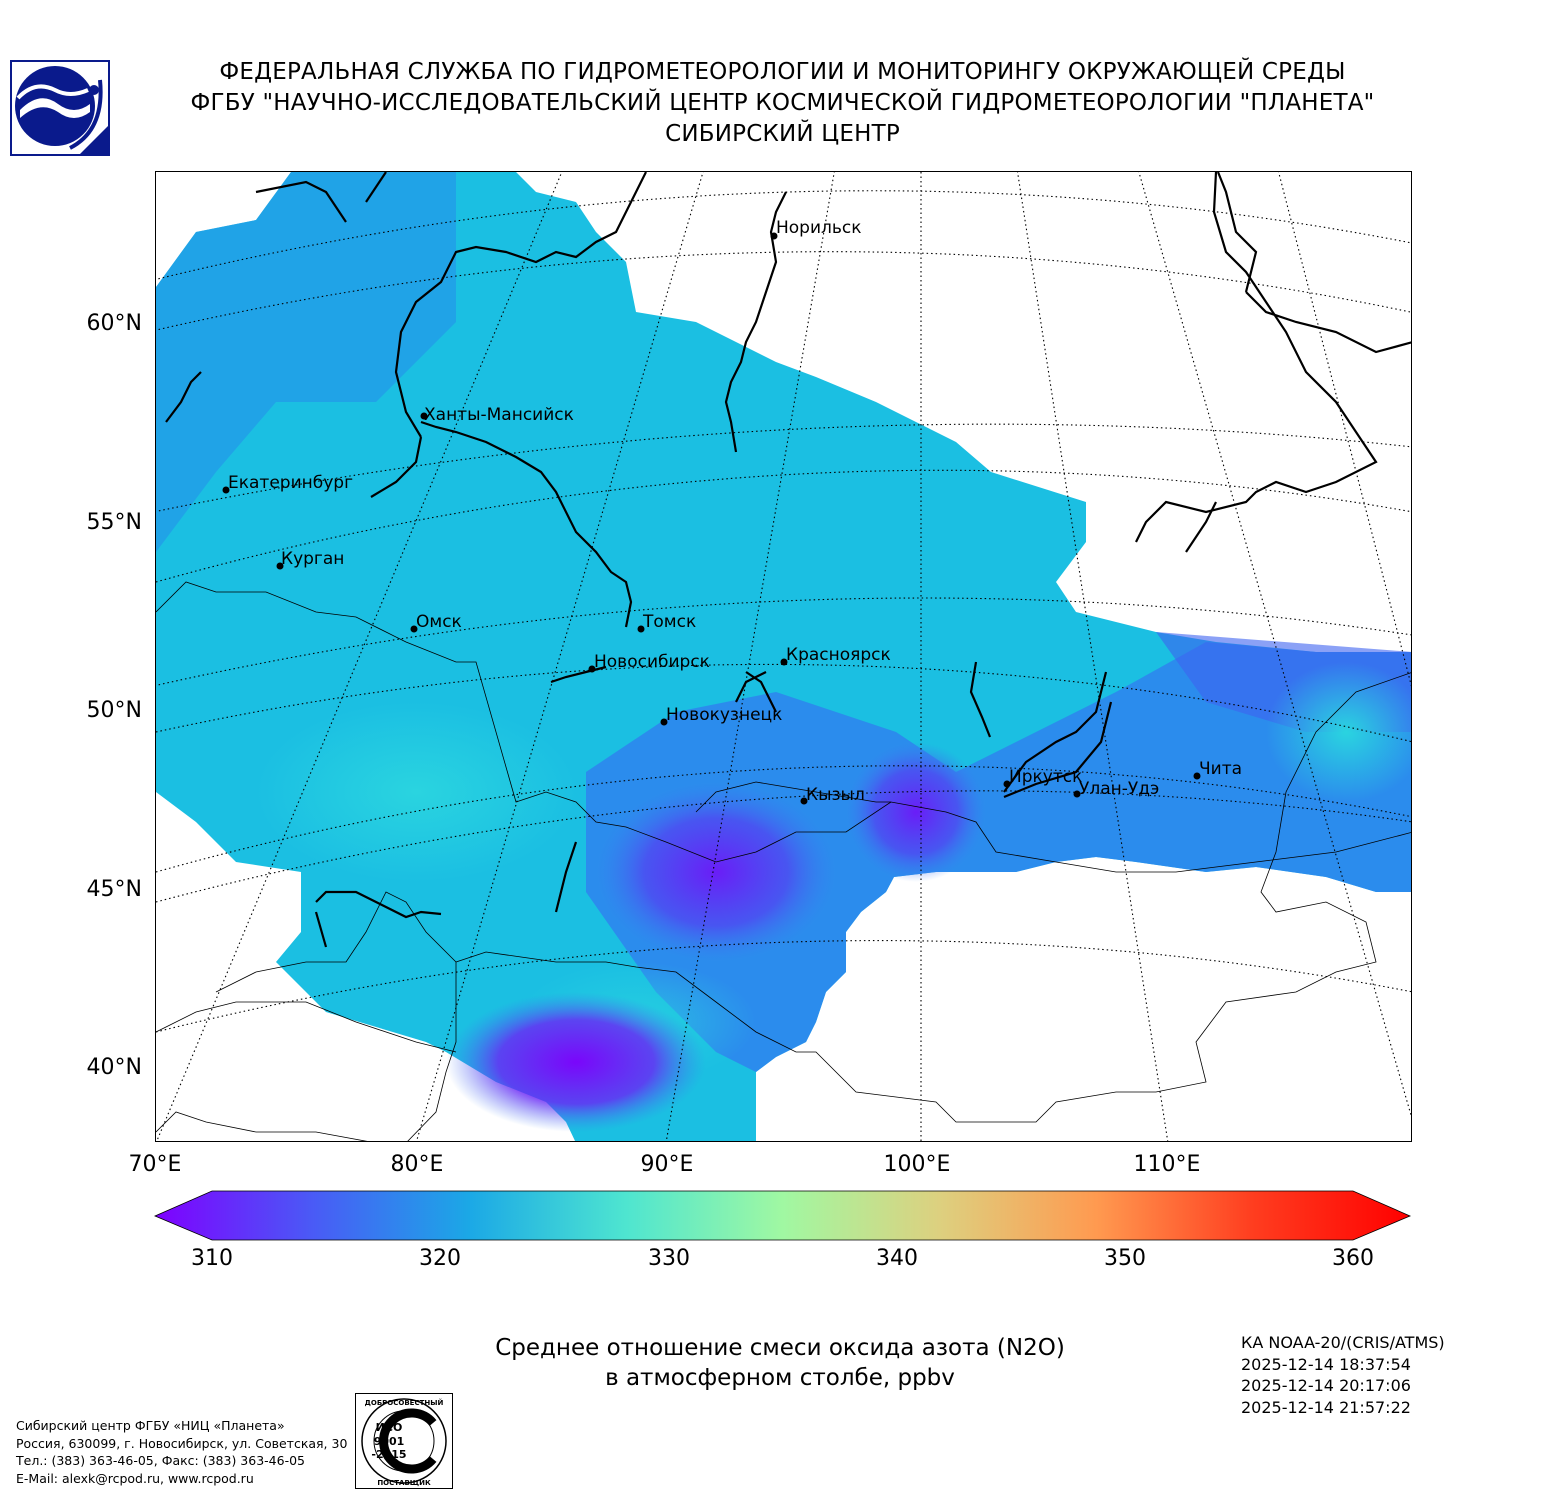 The height and width of the screenshot is (1500, 1550). Describe the element at coordinates (669, 1258) in the screenshot. I see `colorbar-tick-330: 330` at that location.